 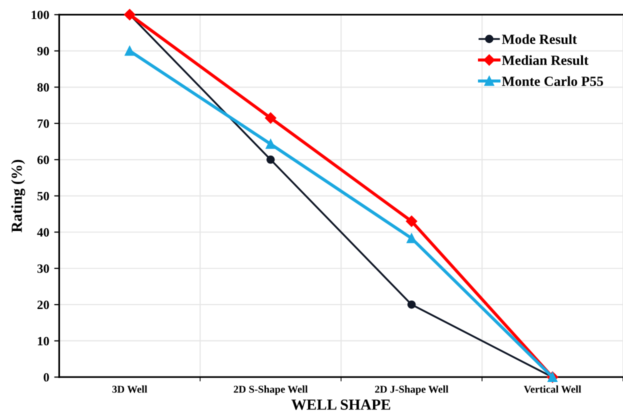 I want to click on y-tick-label: 0, so click(x=46, y=377).